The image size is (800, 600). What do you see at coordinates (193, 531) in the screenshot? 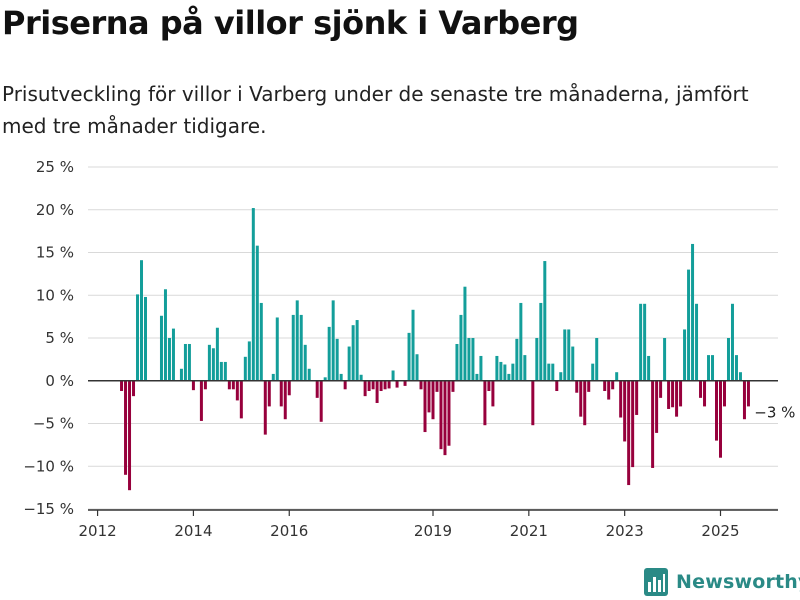
I see `x-tick-label: 2014` at bounding box center [193, 531].